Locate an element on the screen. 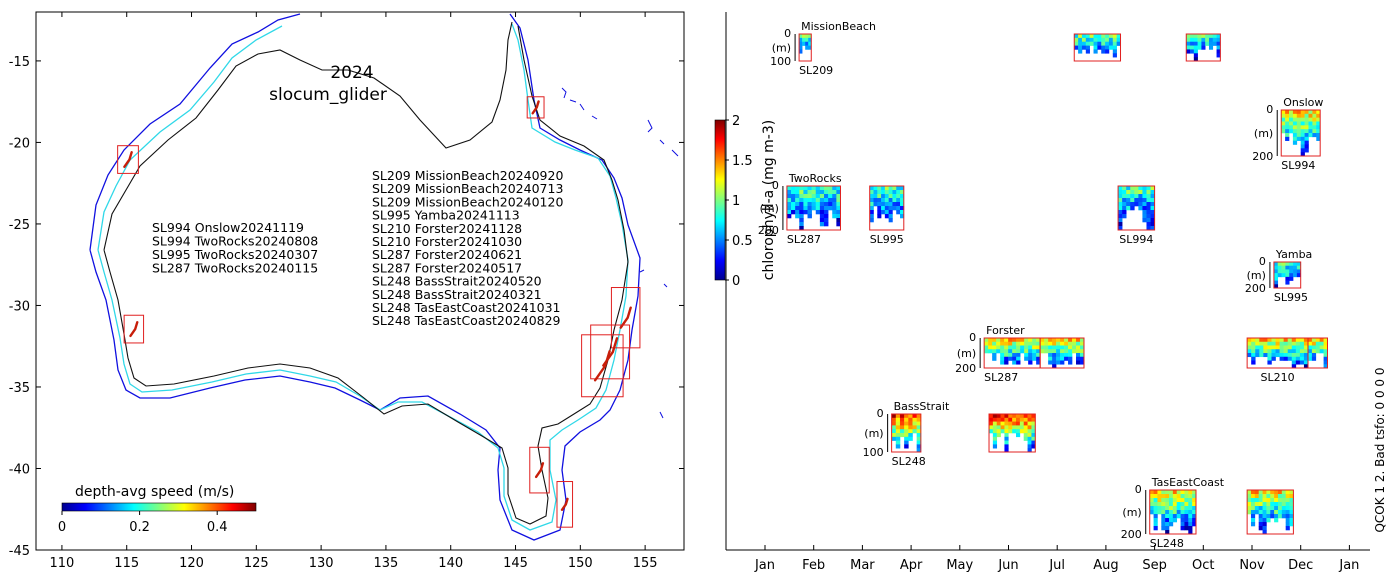 This screenshot has height=584, width=1400. deployment-panel-yamba: Yamba 0(m)200 SL995 is located at coordinates (1278, 276).